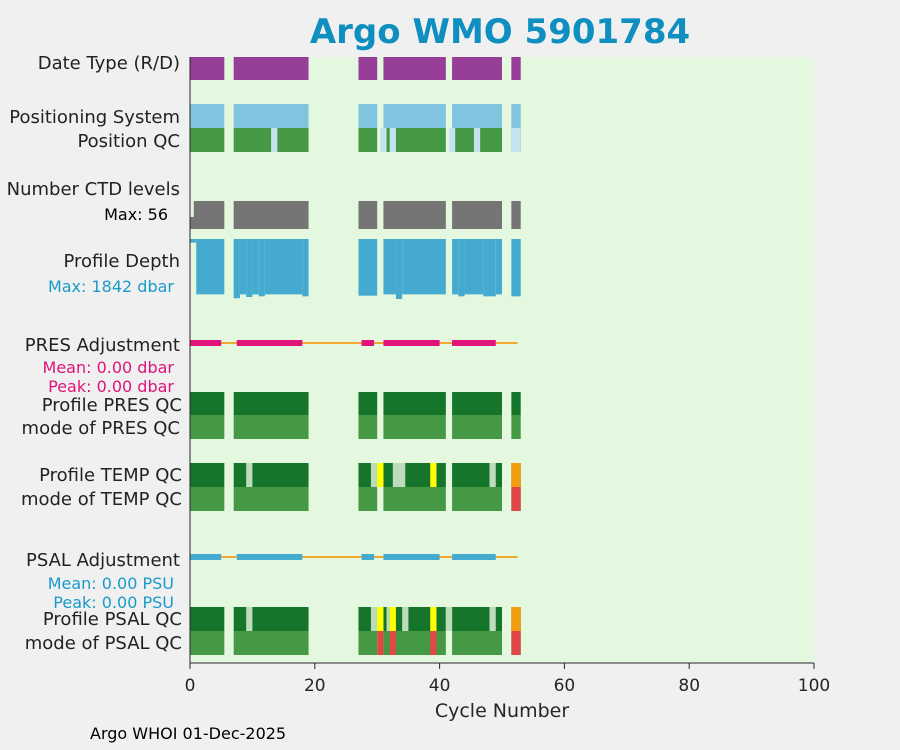 The width and height of the screenshot is (900, 750). I want to click on chart-title: Argo WMO 5901784, so click(500, 32).